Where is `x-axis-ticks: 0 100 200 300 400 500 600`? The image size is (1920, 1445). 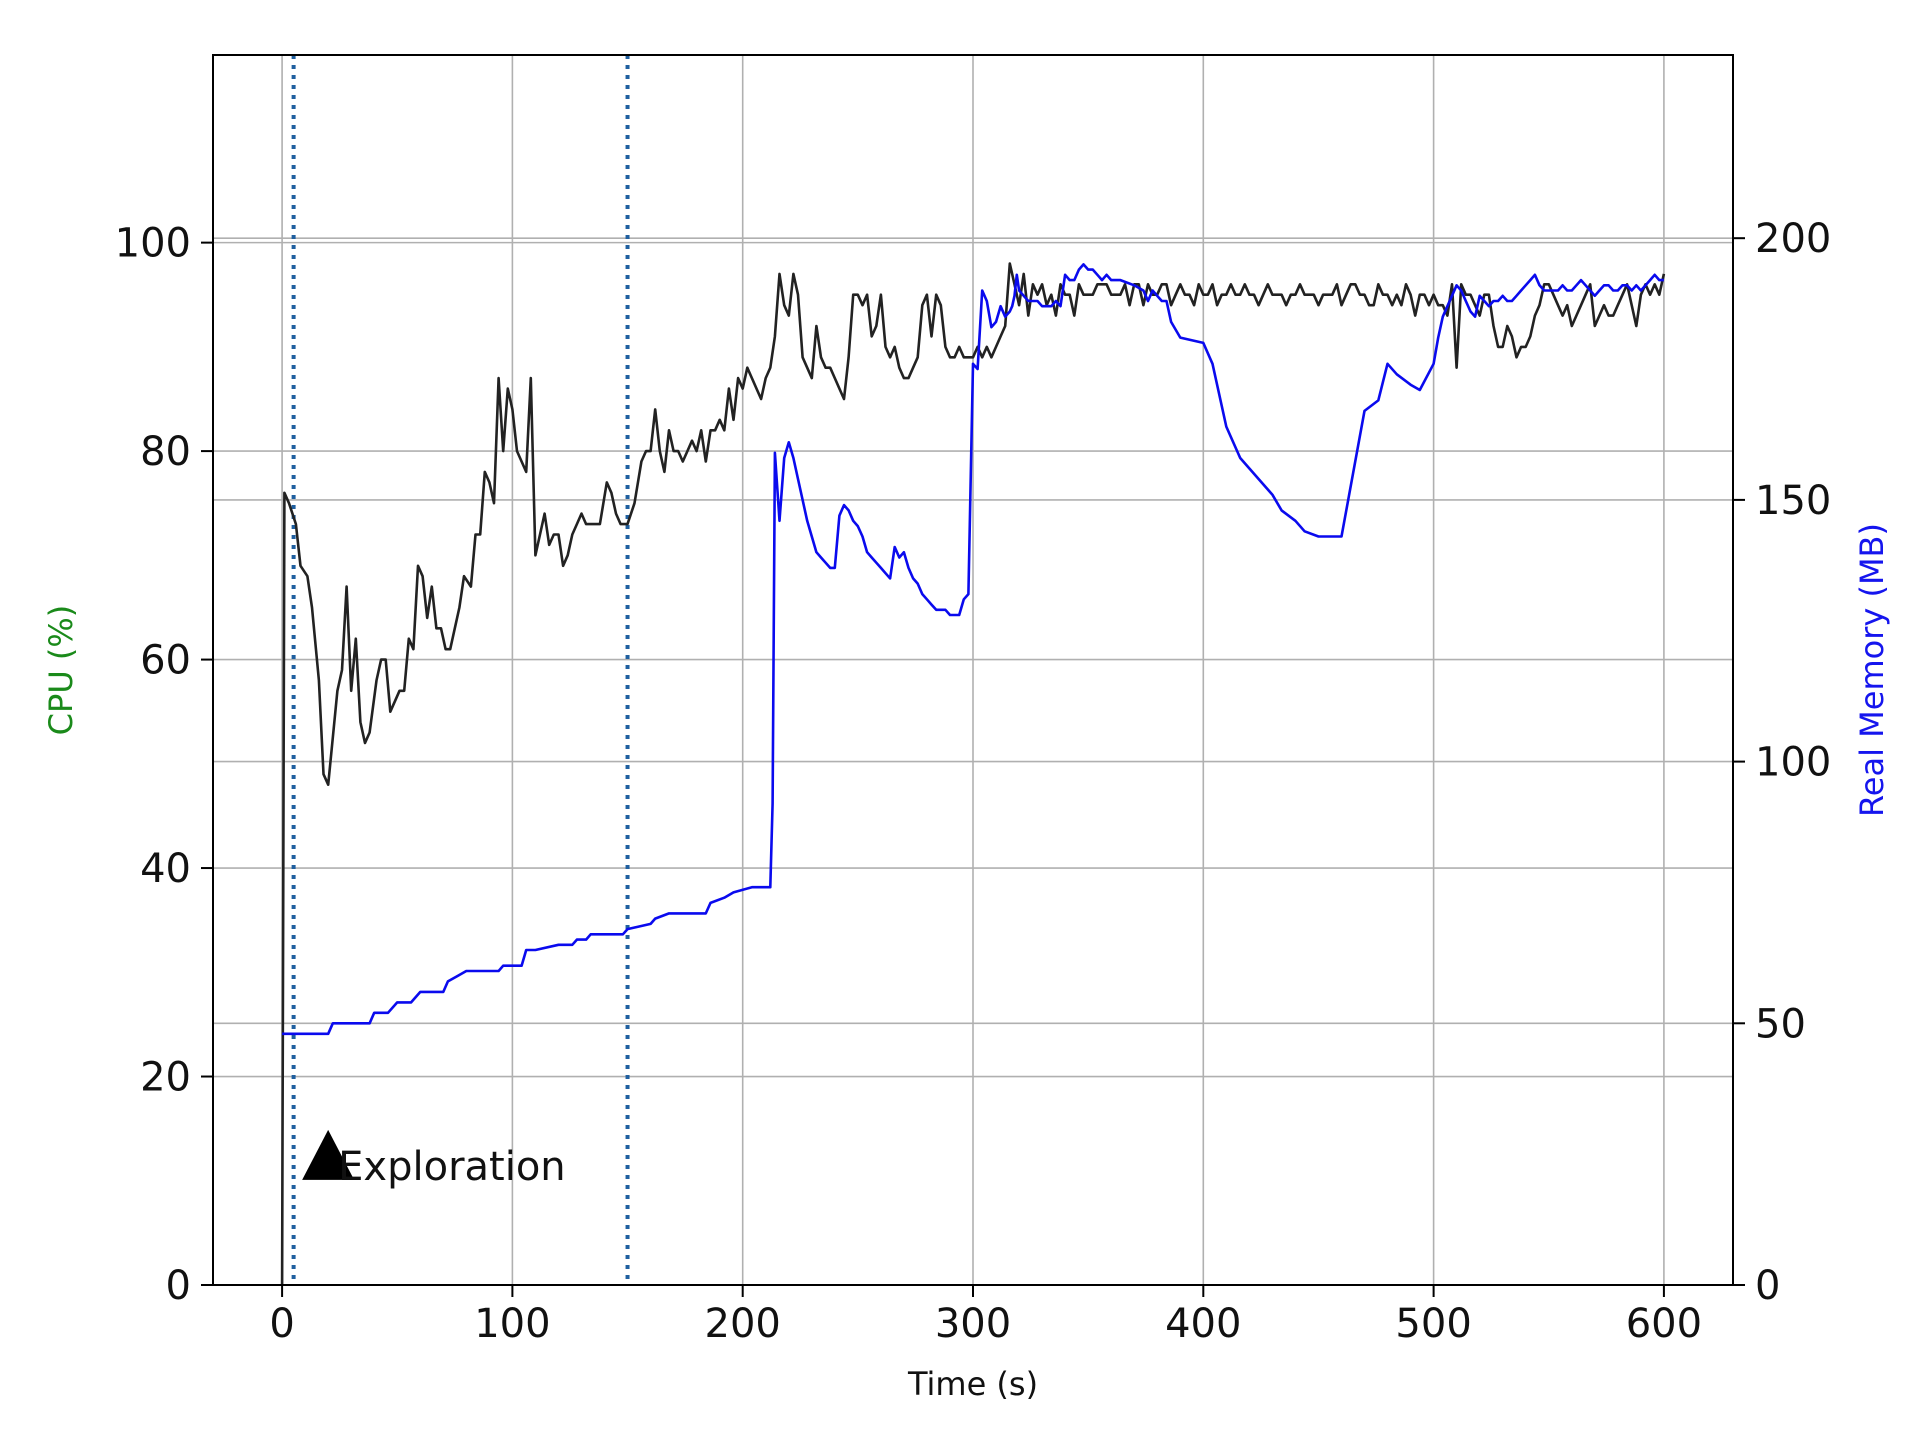
x-axis-ticks: 0 100 200 300 400 500 600 is located at coordinates (985, 1316).